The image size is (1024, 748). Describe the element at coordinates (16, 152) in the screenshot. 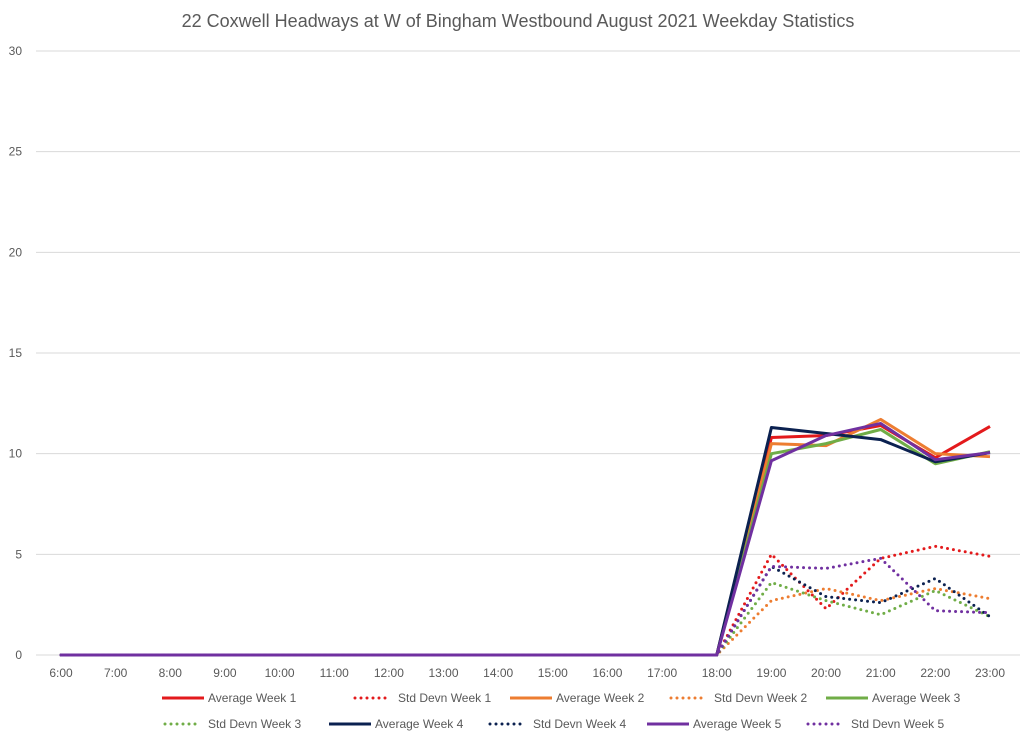

I see `y-tick-label: 25` at that location.